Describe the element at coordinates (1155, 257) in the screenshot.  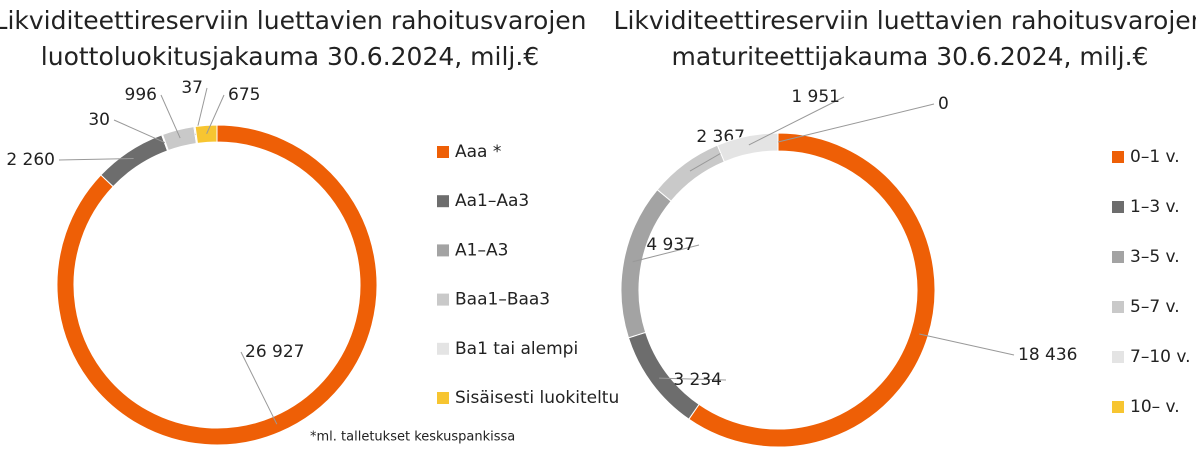
I see `legend-label: 3–5 v.` at that location.